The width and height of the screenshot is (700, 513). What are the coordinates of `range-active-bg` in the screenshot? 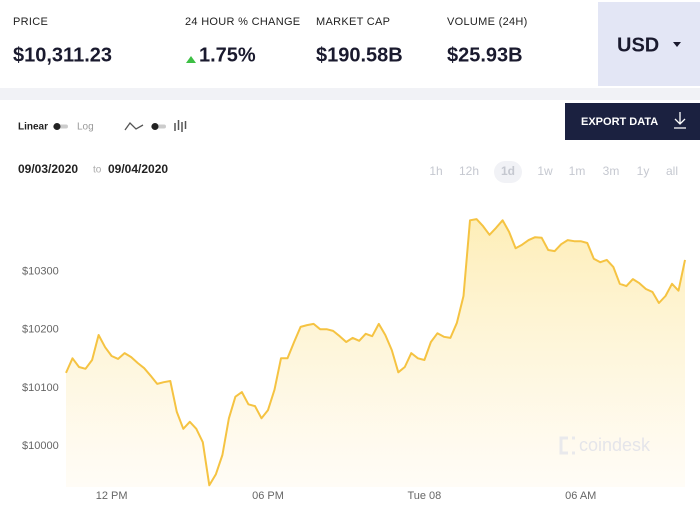 It's located at (508, 172).